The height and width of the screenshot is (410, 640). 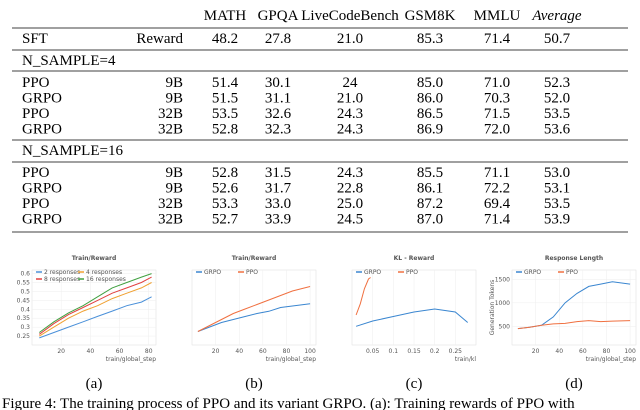 What do you see at coordinates (254, 384) in the screenshot?
I see `panel-label: (b)` at bounding box center [254, 384].